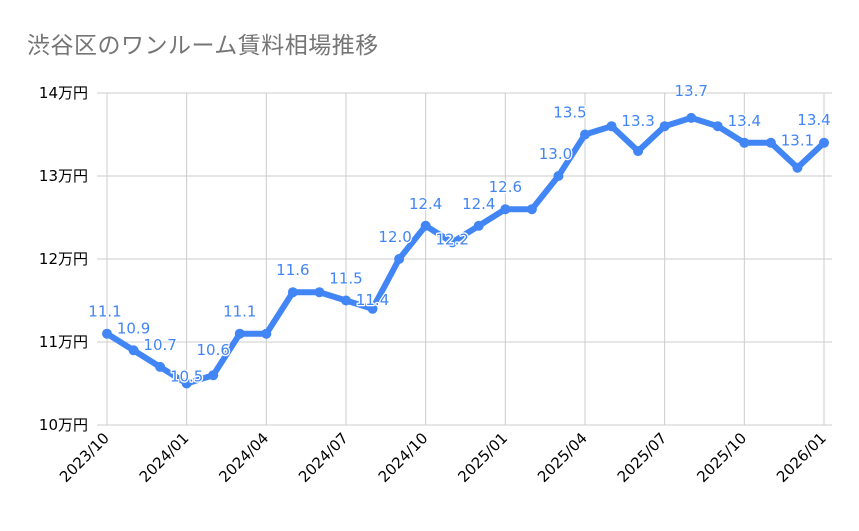 The height and width of the screenshot is (531, 859). Describe the element at coordinates (345, 279) in the screenshot. I see `data-label: 11.5` at that location.